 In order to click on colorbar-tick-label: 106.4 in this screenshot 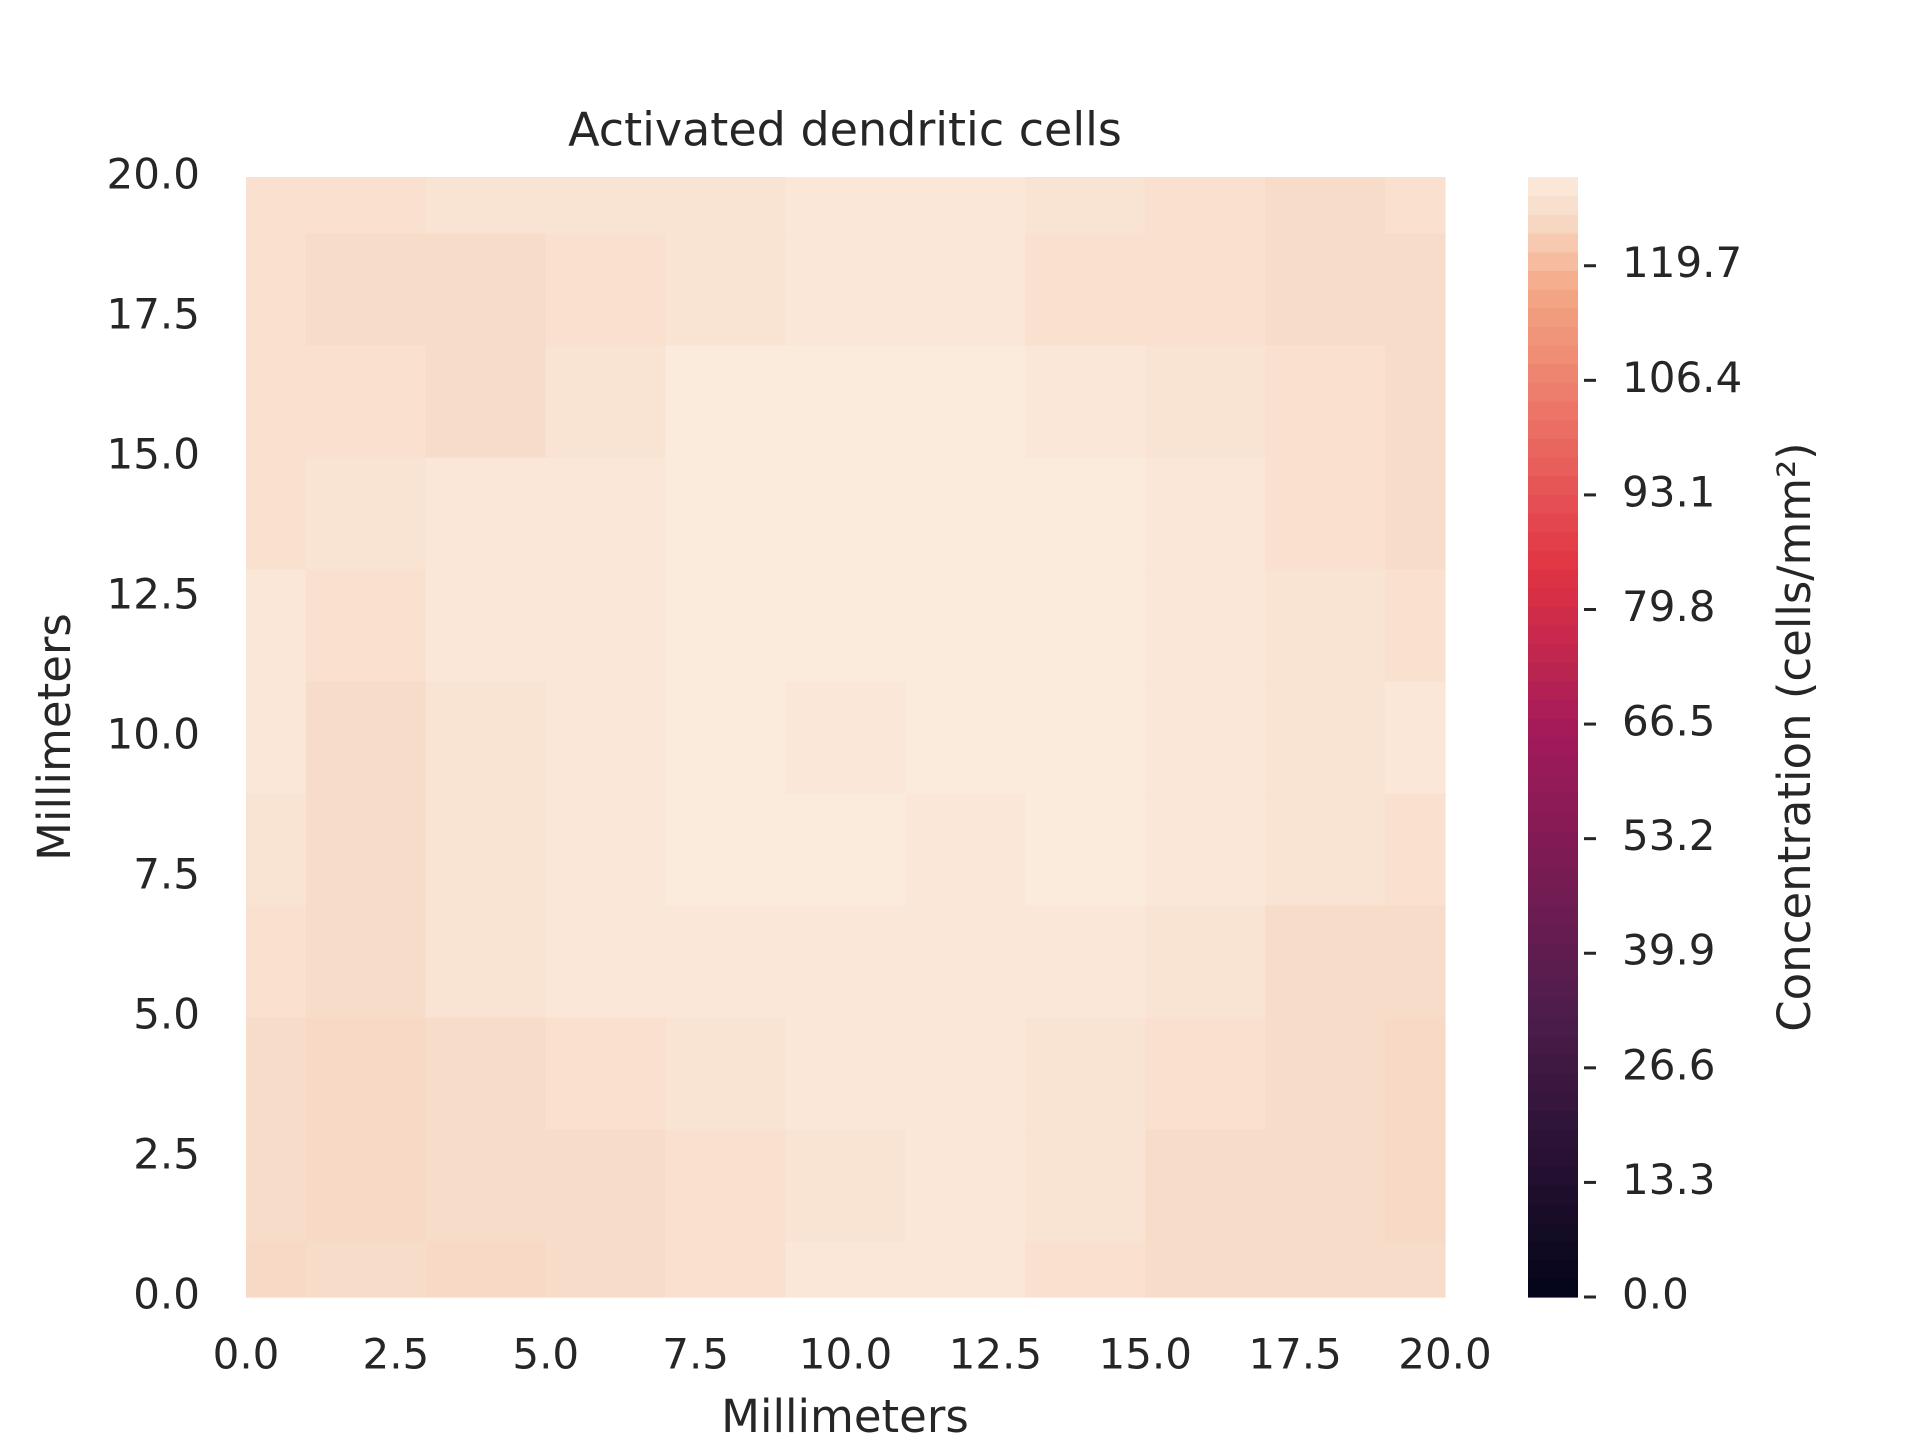, I will do `click(1682, 377)`.